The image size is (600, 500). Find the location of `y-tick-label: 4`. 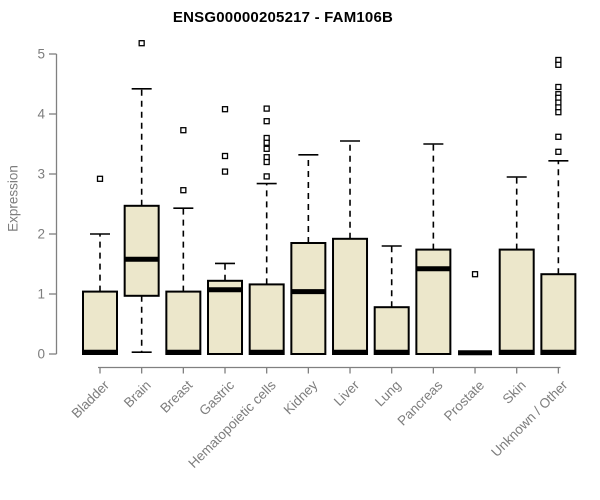

y-tick-label: 4 is located at coordinates (41, 114).